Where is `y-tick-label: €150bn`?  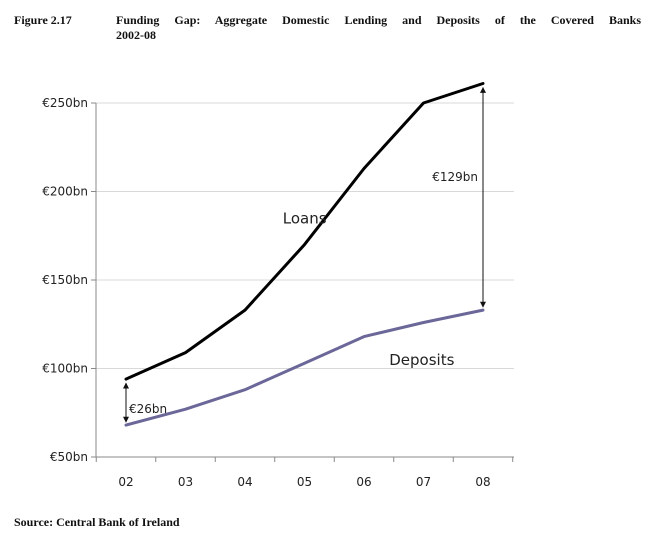
y-tick-label: €150bn is located at coordinates (65, 280).